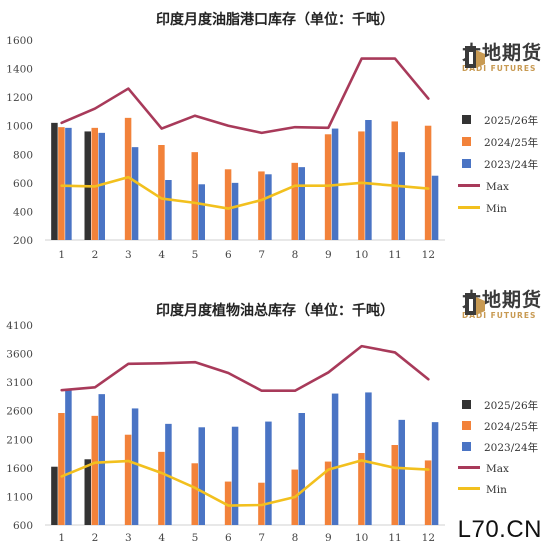 The image size is (550, 550). I want to click on y-tick-label: 1400, so click(19, 70).